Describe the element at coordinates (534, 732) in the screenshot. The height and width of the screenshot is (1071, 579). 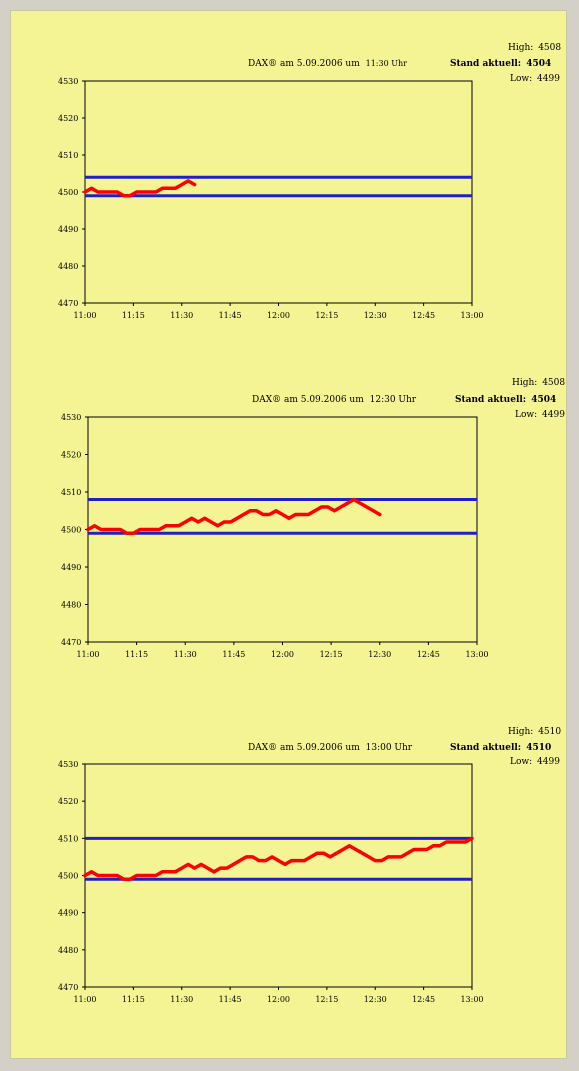
I see `chart-3-high: High: 4510` at that location.